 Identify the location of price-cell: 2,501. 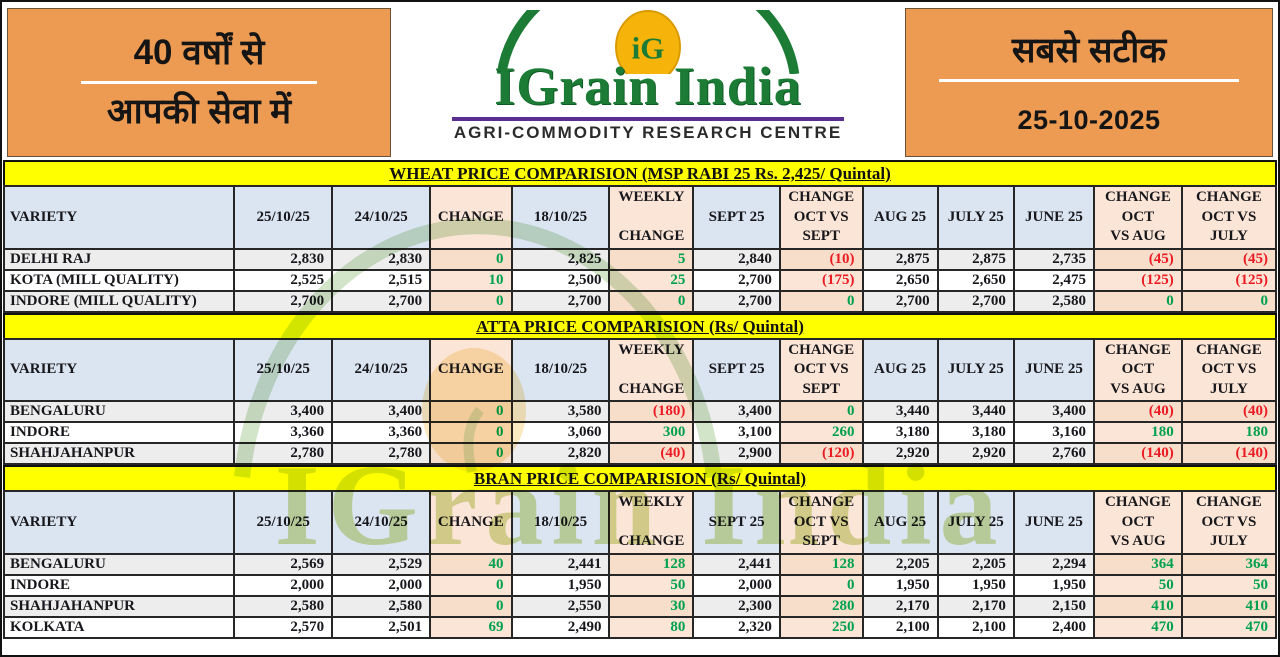
(381, 627).